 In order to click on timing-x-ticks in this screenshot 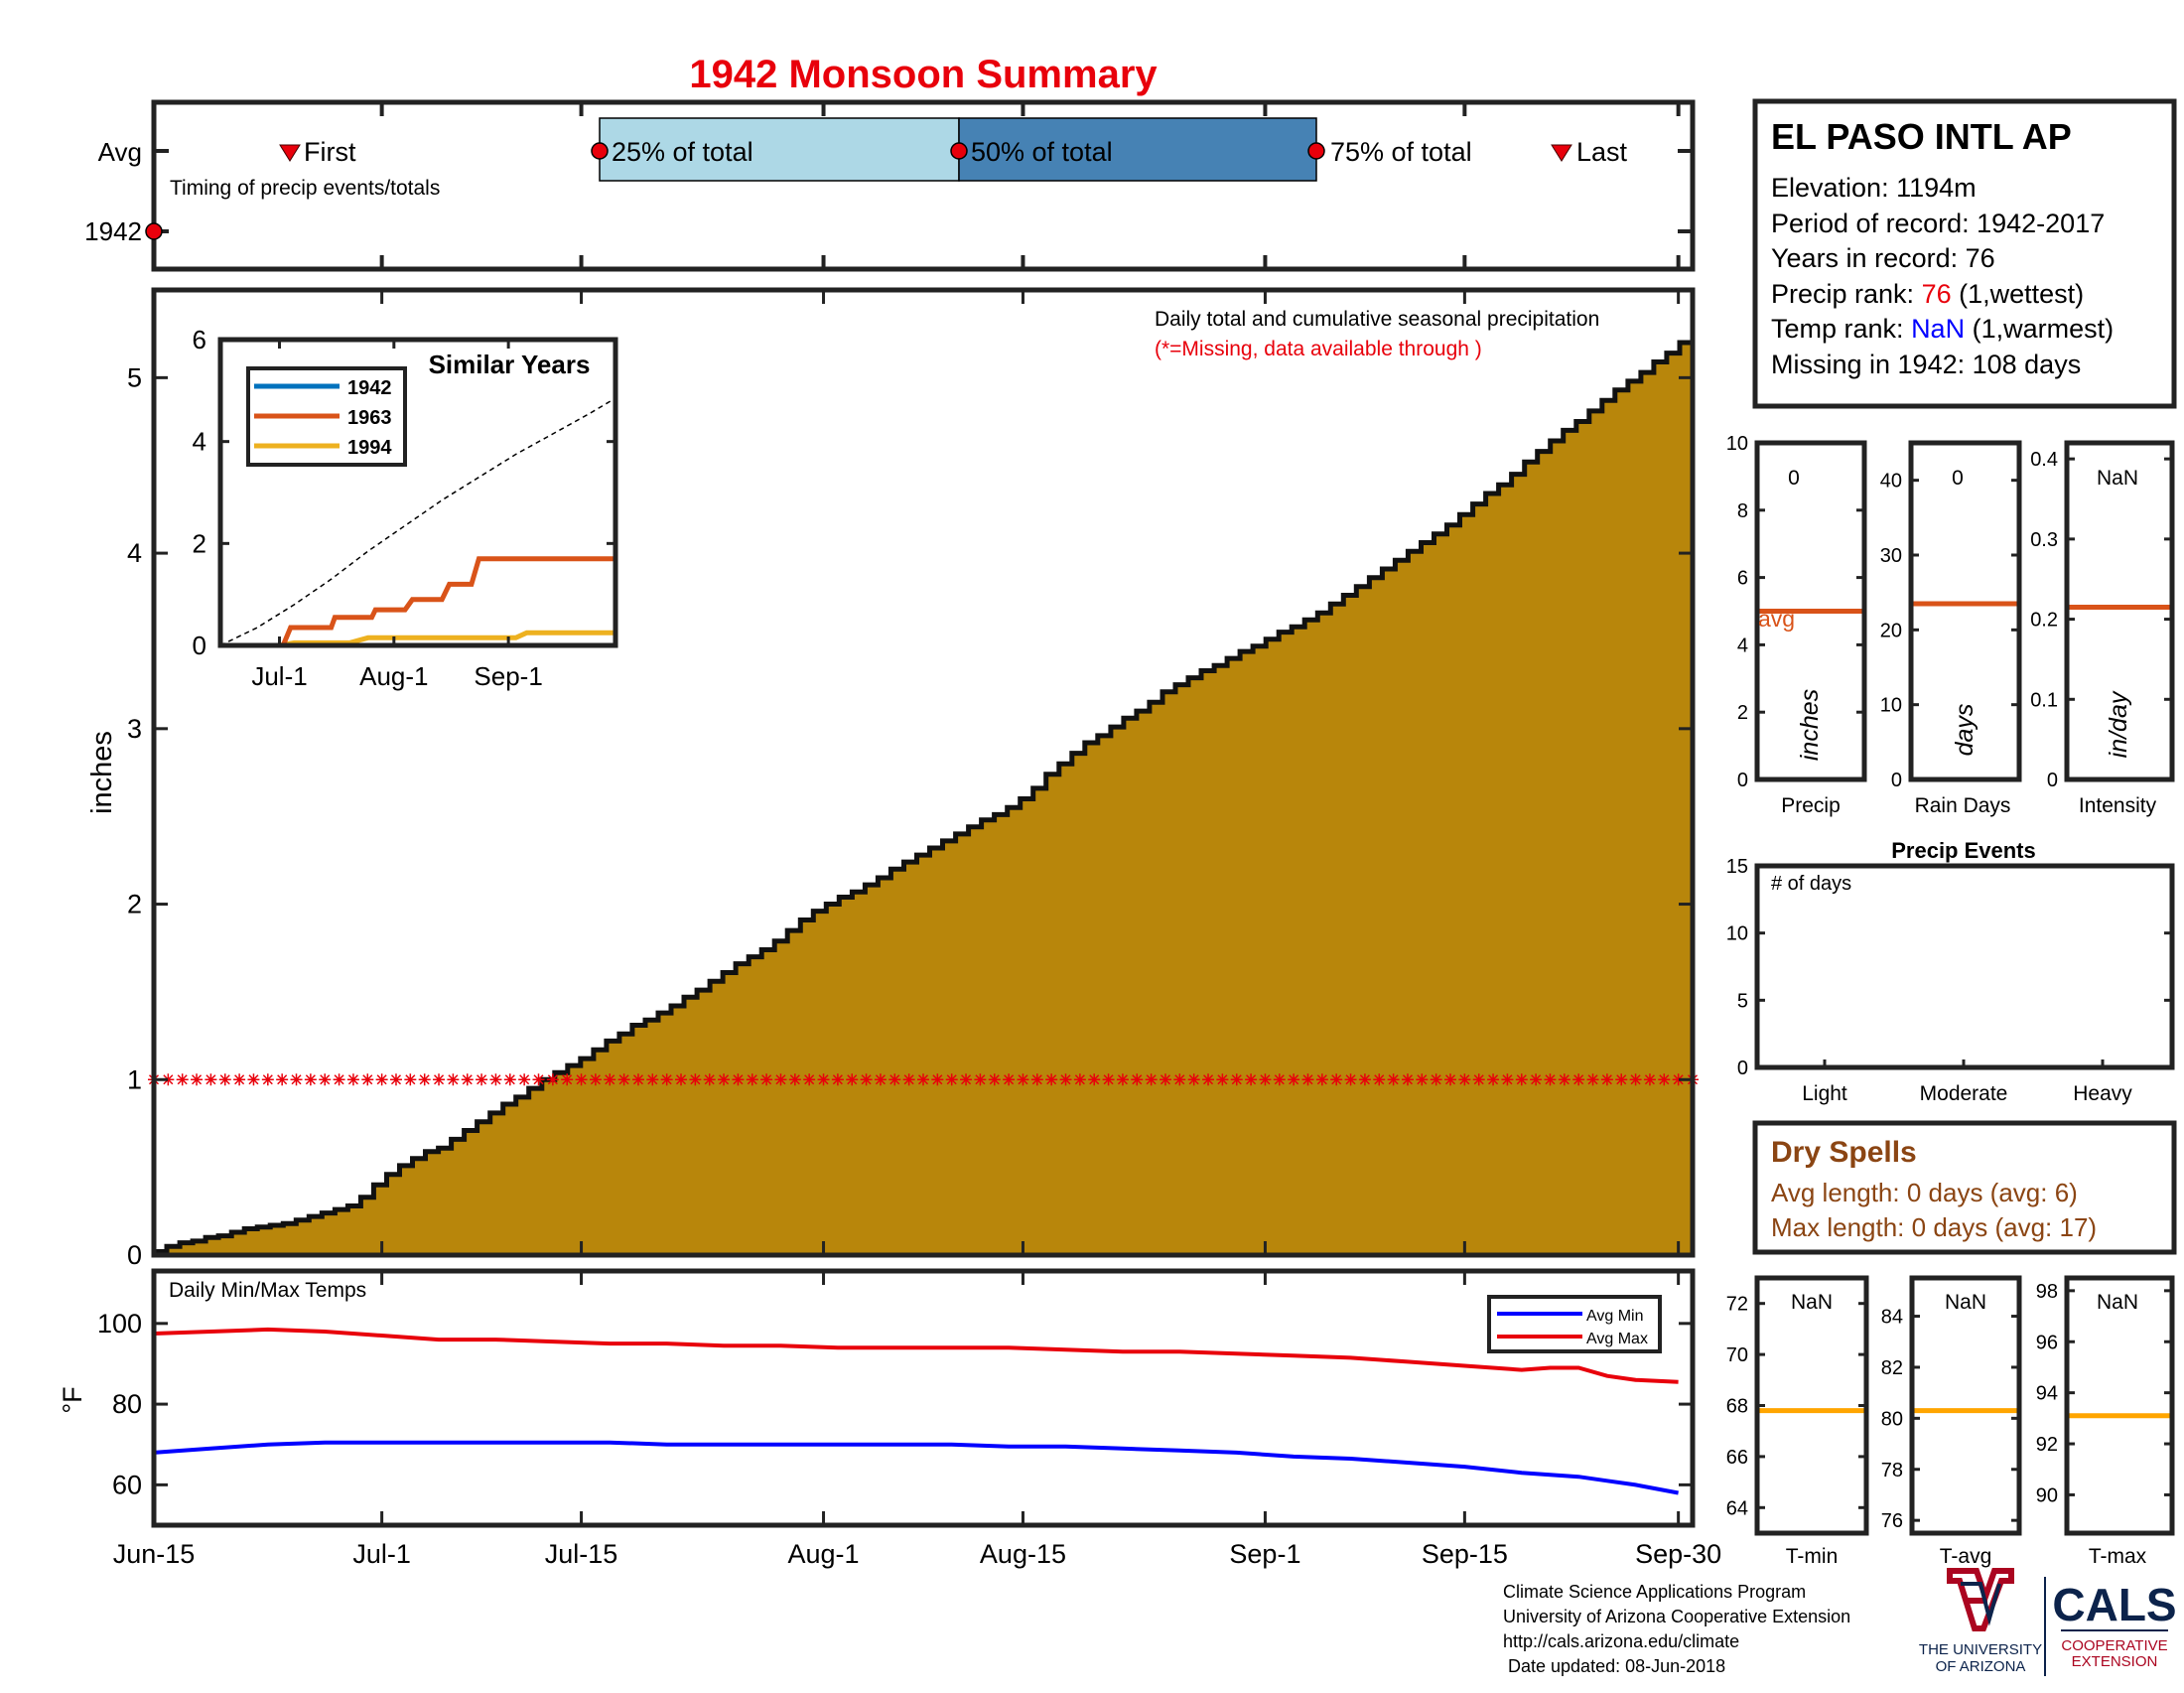, I will do `click(916, 185)`.